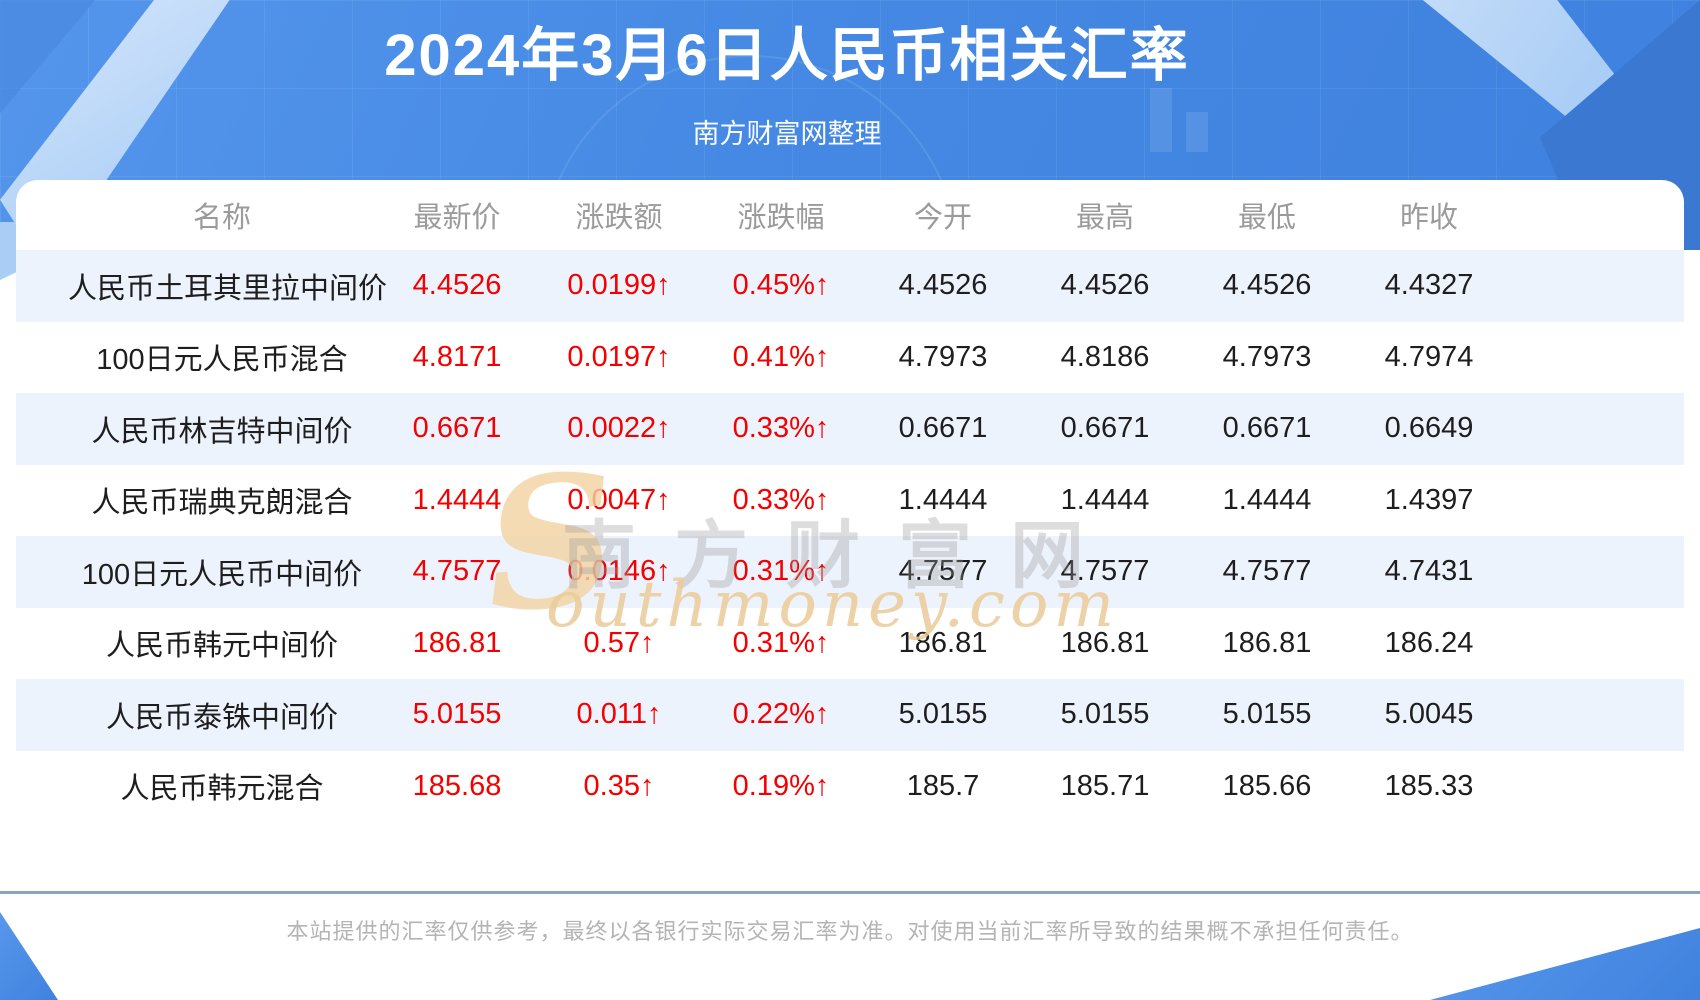 Image resolution: width=1700 pixels, height=1000 pixels. I want to click on cell-lowest: 185.66, so click(1267, 785).